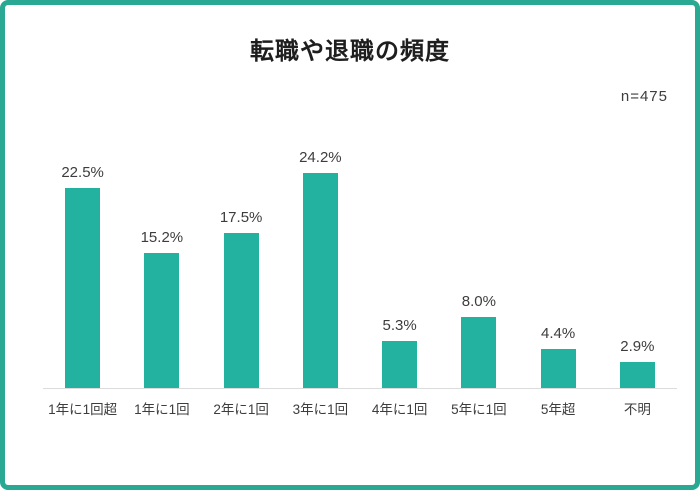  I want to click on bar-column: 4.4%, so click(558, 266).